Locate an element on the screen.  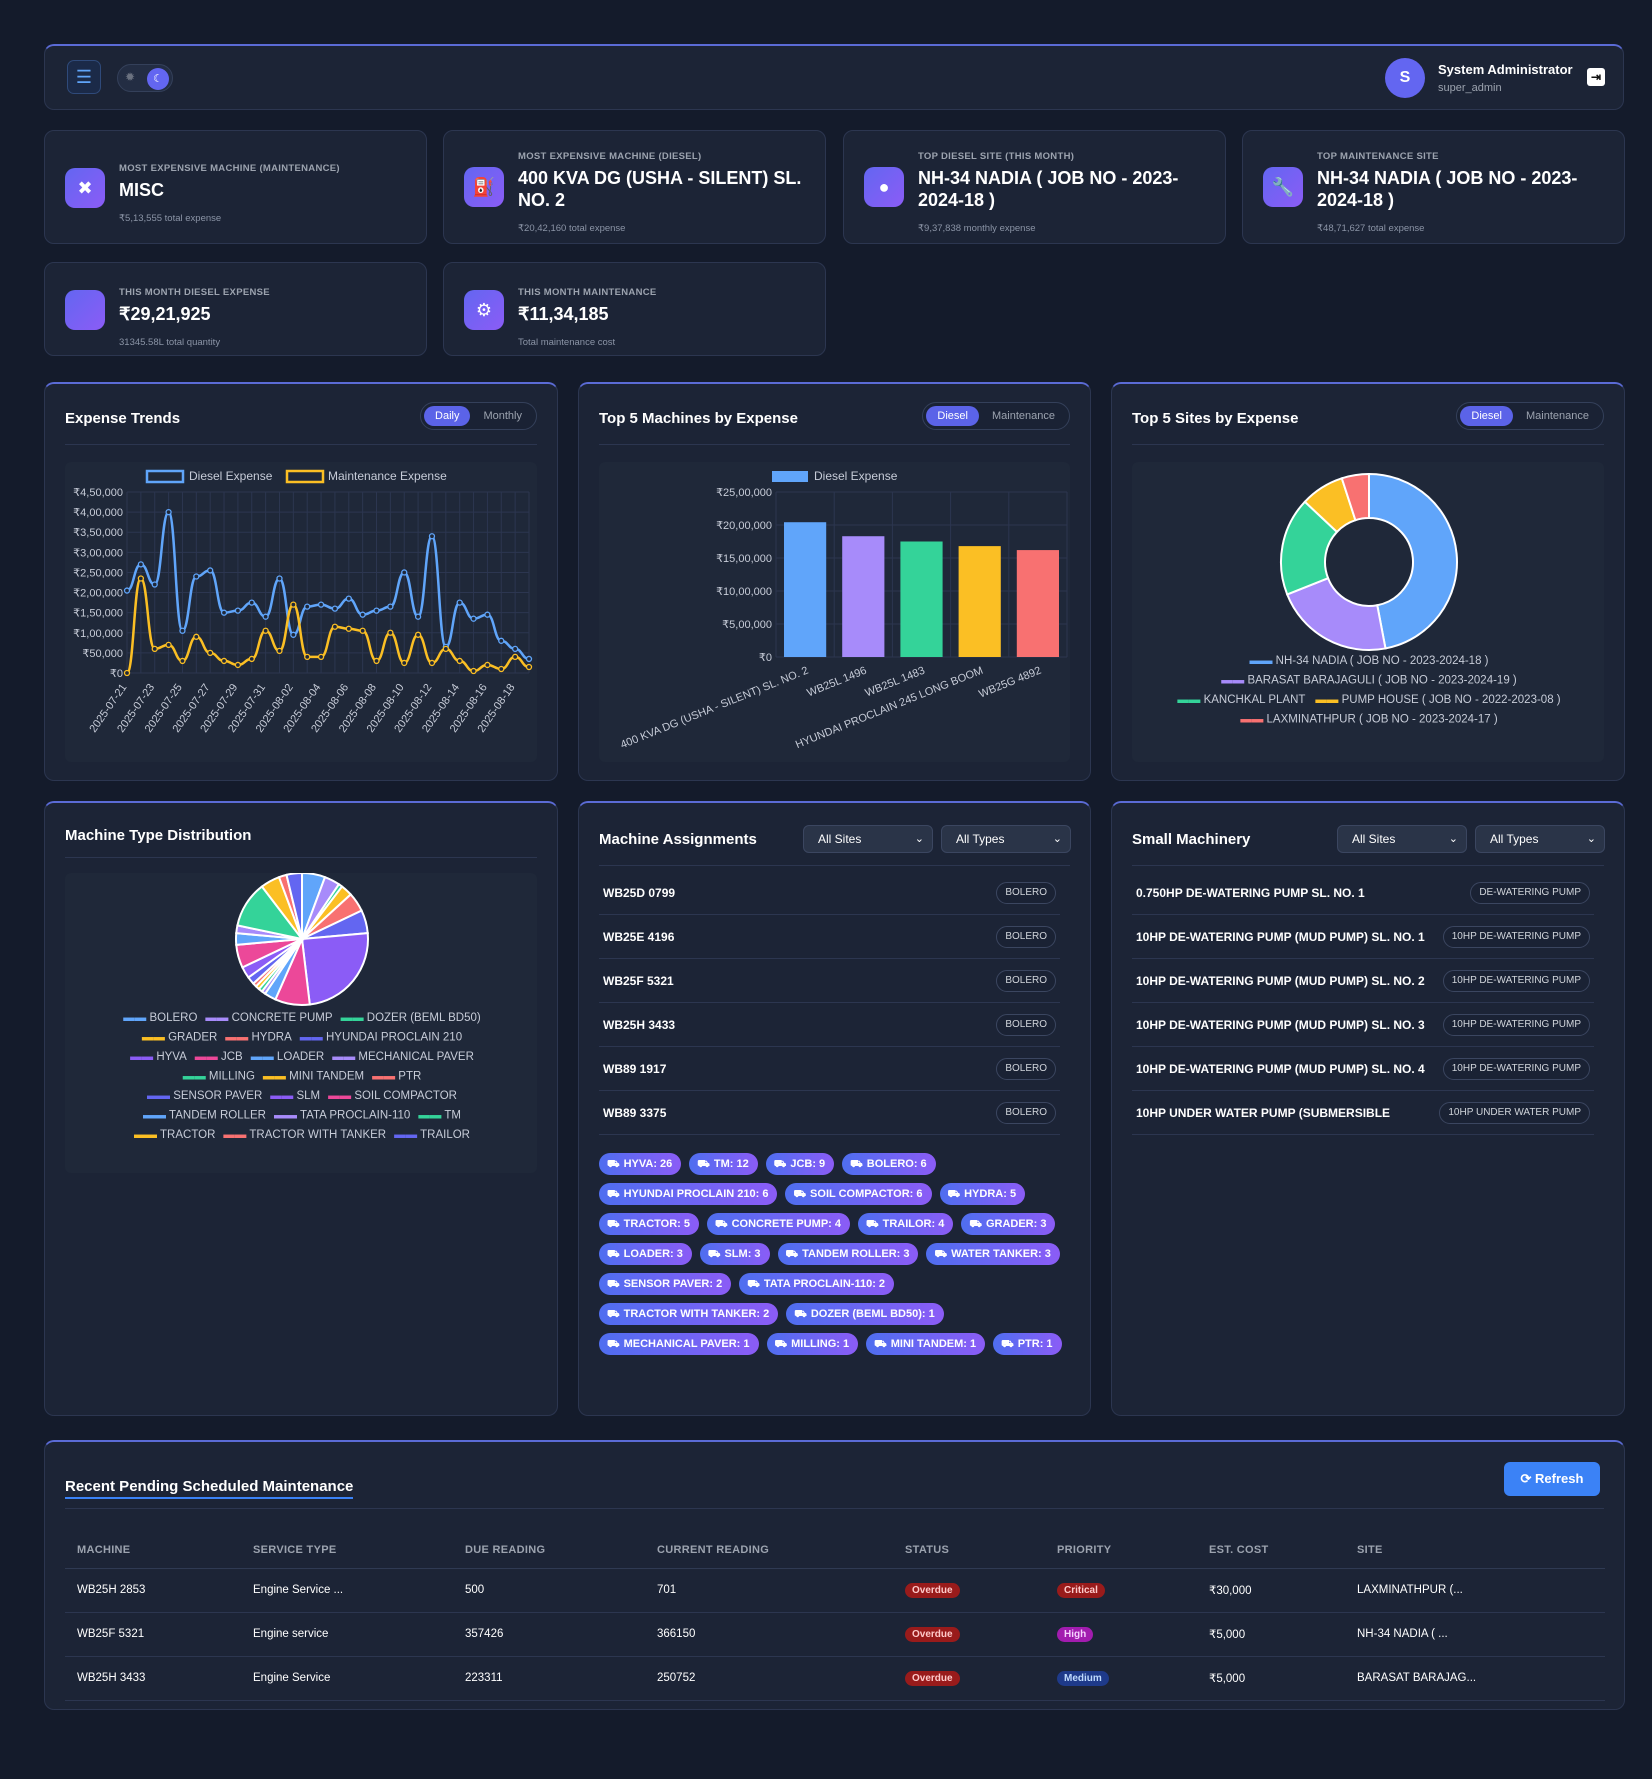
theme-toggle: ✹ ☾ is located at coordinates (145, 78).